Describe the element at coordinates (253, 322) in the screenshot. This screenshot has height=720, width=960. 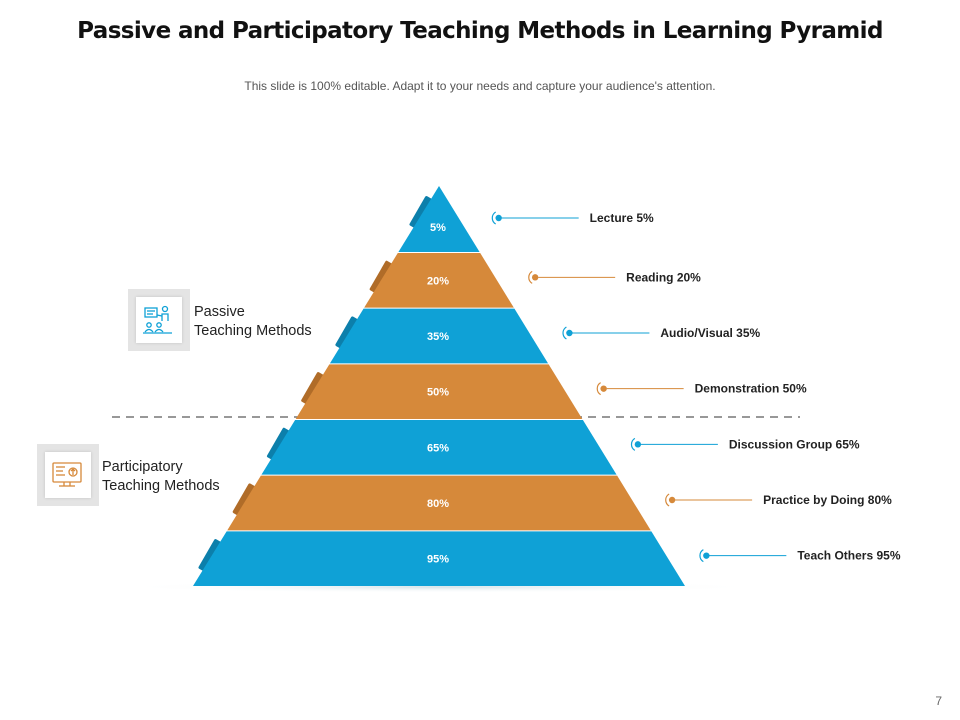
I see `passive-group-label: Passive Teaching Methods` at that location.